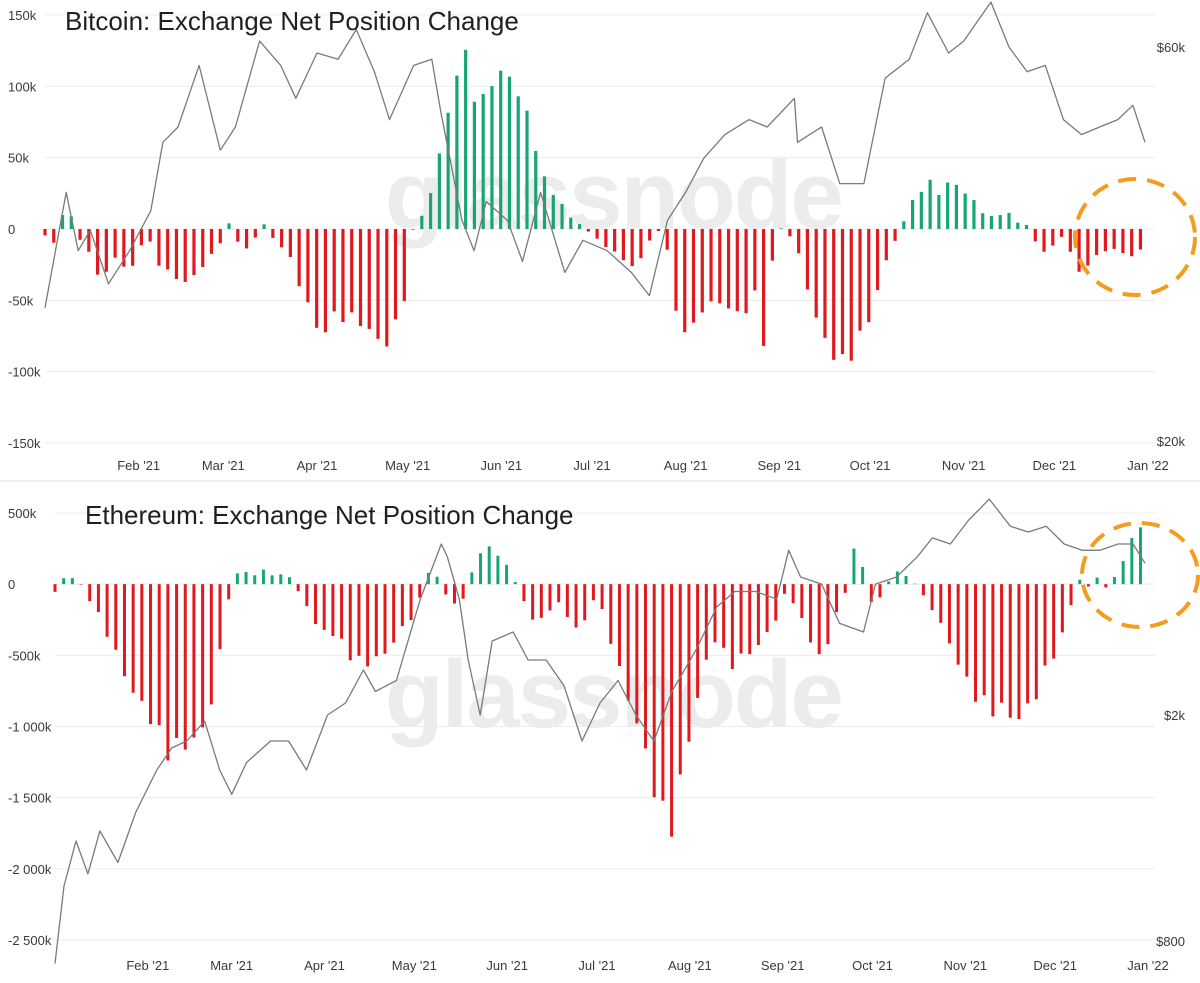  I want to click on x-tick-label: Jul '21, so click(596, 965).